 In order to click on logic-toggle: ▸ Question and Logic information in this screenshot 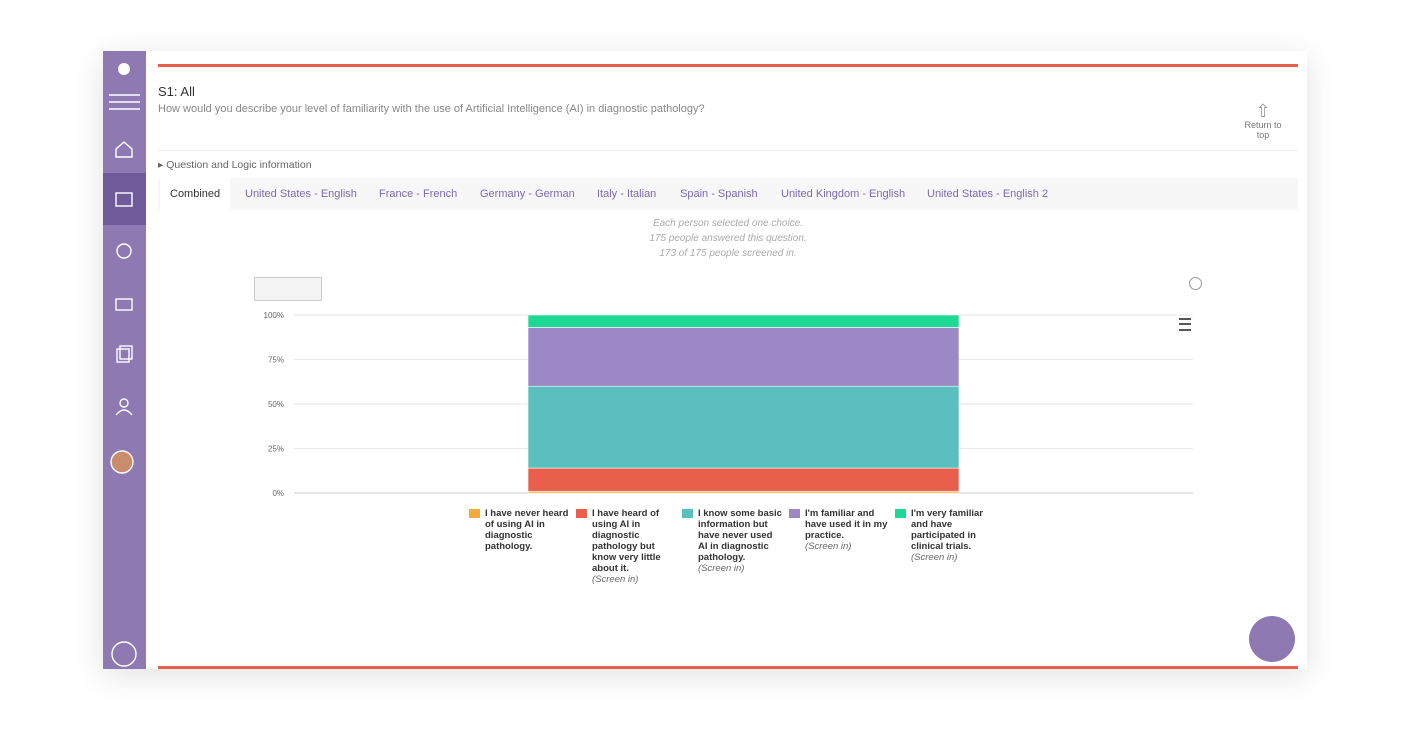, I will do `click(235, 165)`.